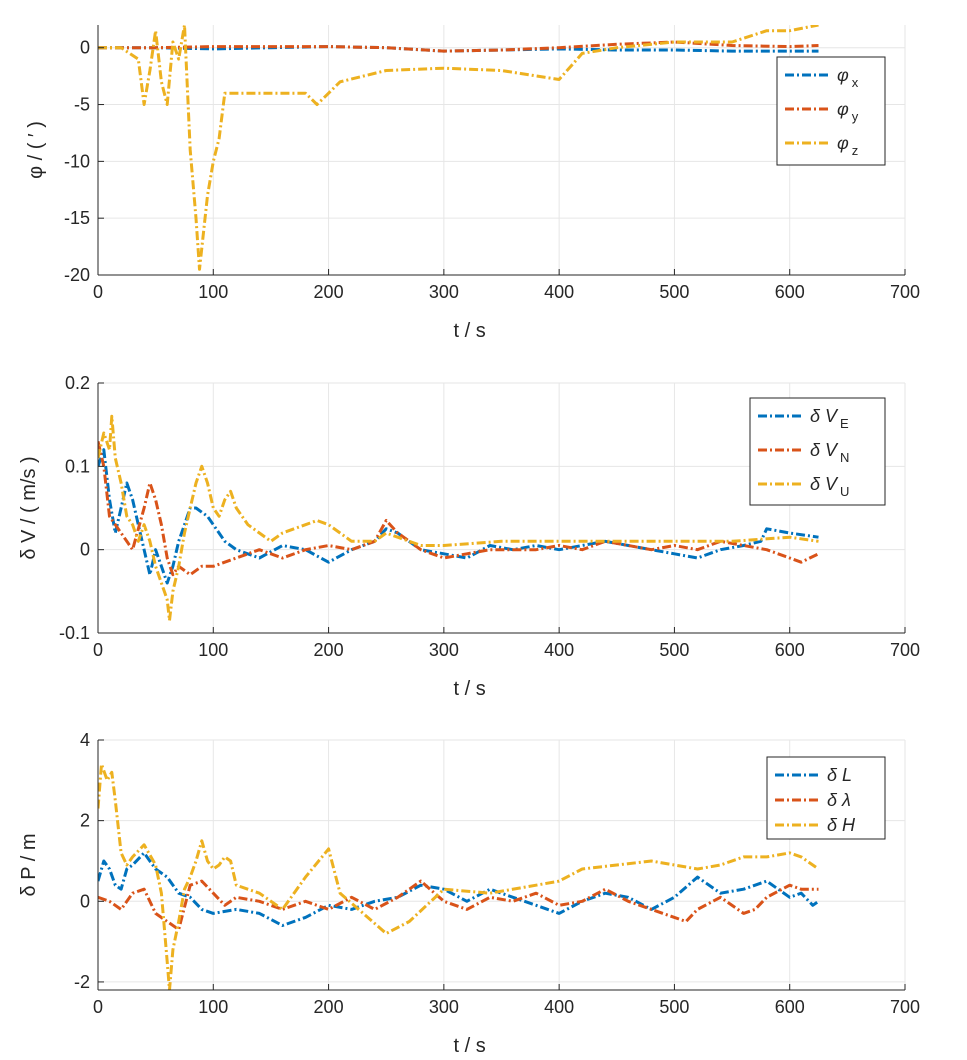 Image resolution: width=967 pixels, height=1060 pixels. I want to click on legend-entry-subscript: E, so click(844, 423).